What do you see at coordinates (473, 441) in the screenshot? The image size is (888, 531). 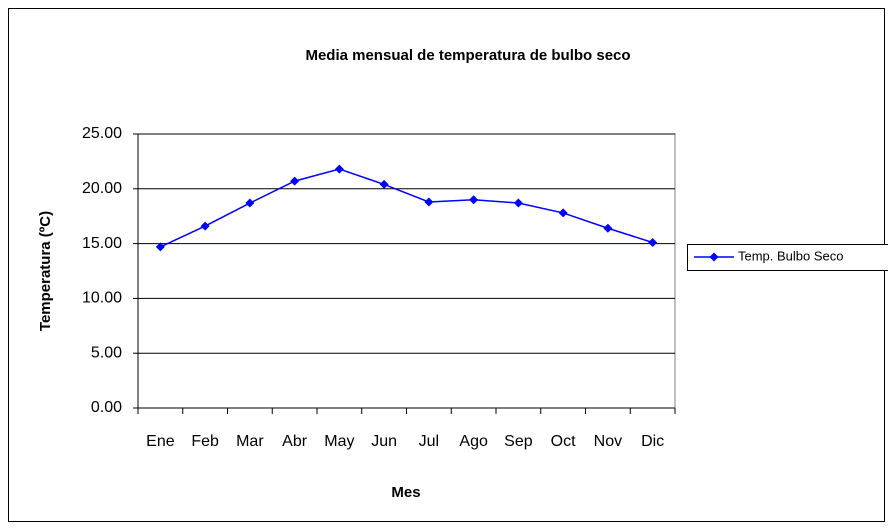 I see `x-tick-label: Ago` at bounding box center [473, 441].